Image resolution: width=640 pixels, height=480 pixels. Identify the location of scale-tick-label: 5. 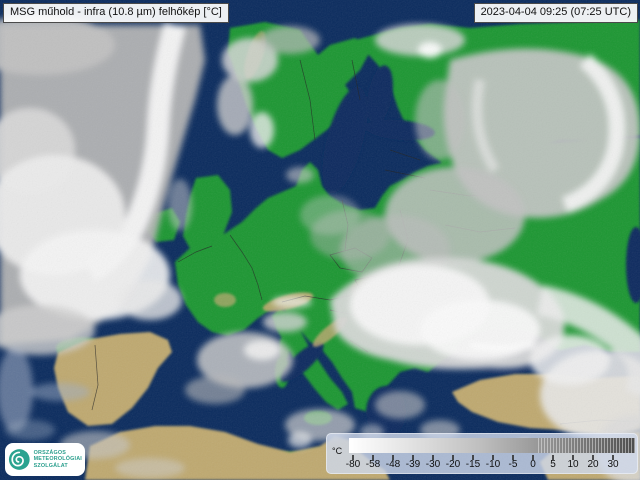
(553, 464).